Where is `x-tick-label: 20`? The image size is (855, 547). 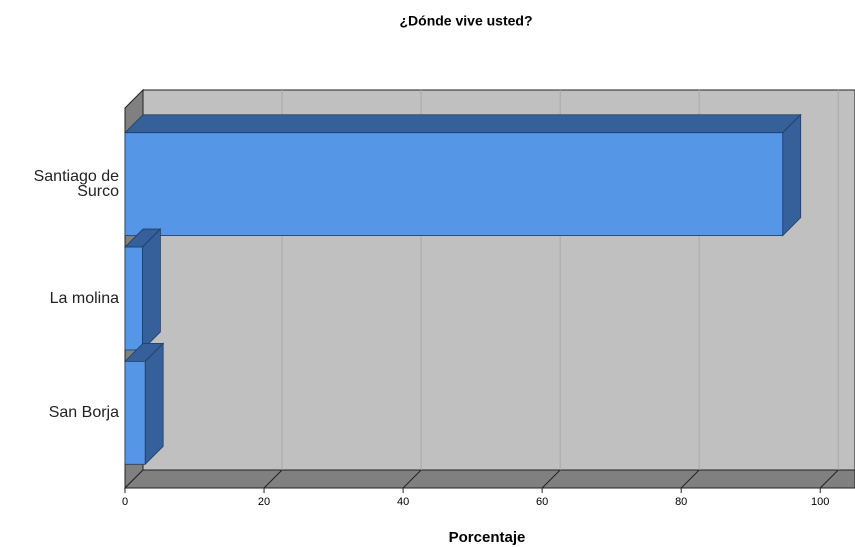
x-tick-label: 20 is located at coordinates (264, 502).